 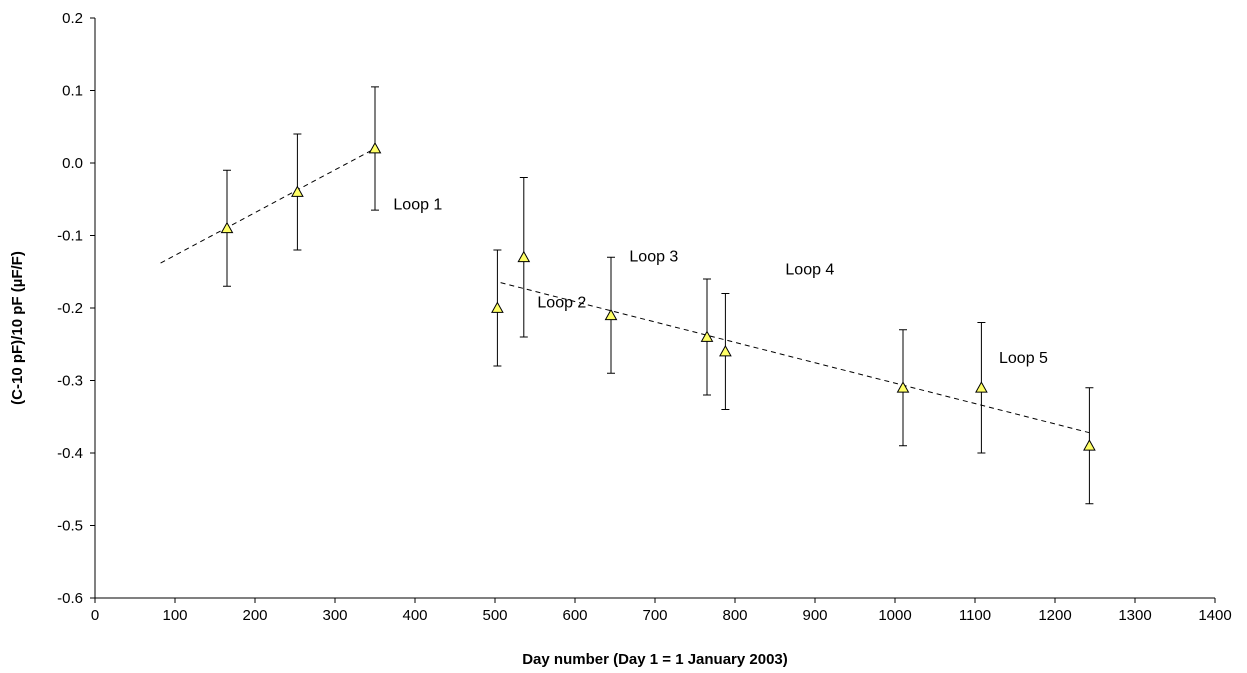 What do you see at coordinates (70, 381) in the screenshot?
I see `y-tick-label: -0.3` at bounding box center [70, 381].